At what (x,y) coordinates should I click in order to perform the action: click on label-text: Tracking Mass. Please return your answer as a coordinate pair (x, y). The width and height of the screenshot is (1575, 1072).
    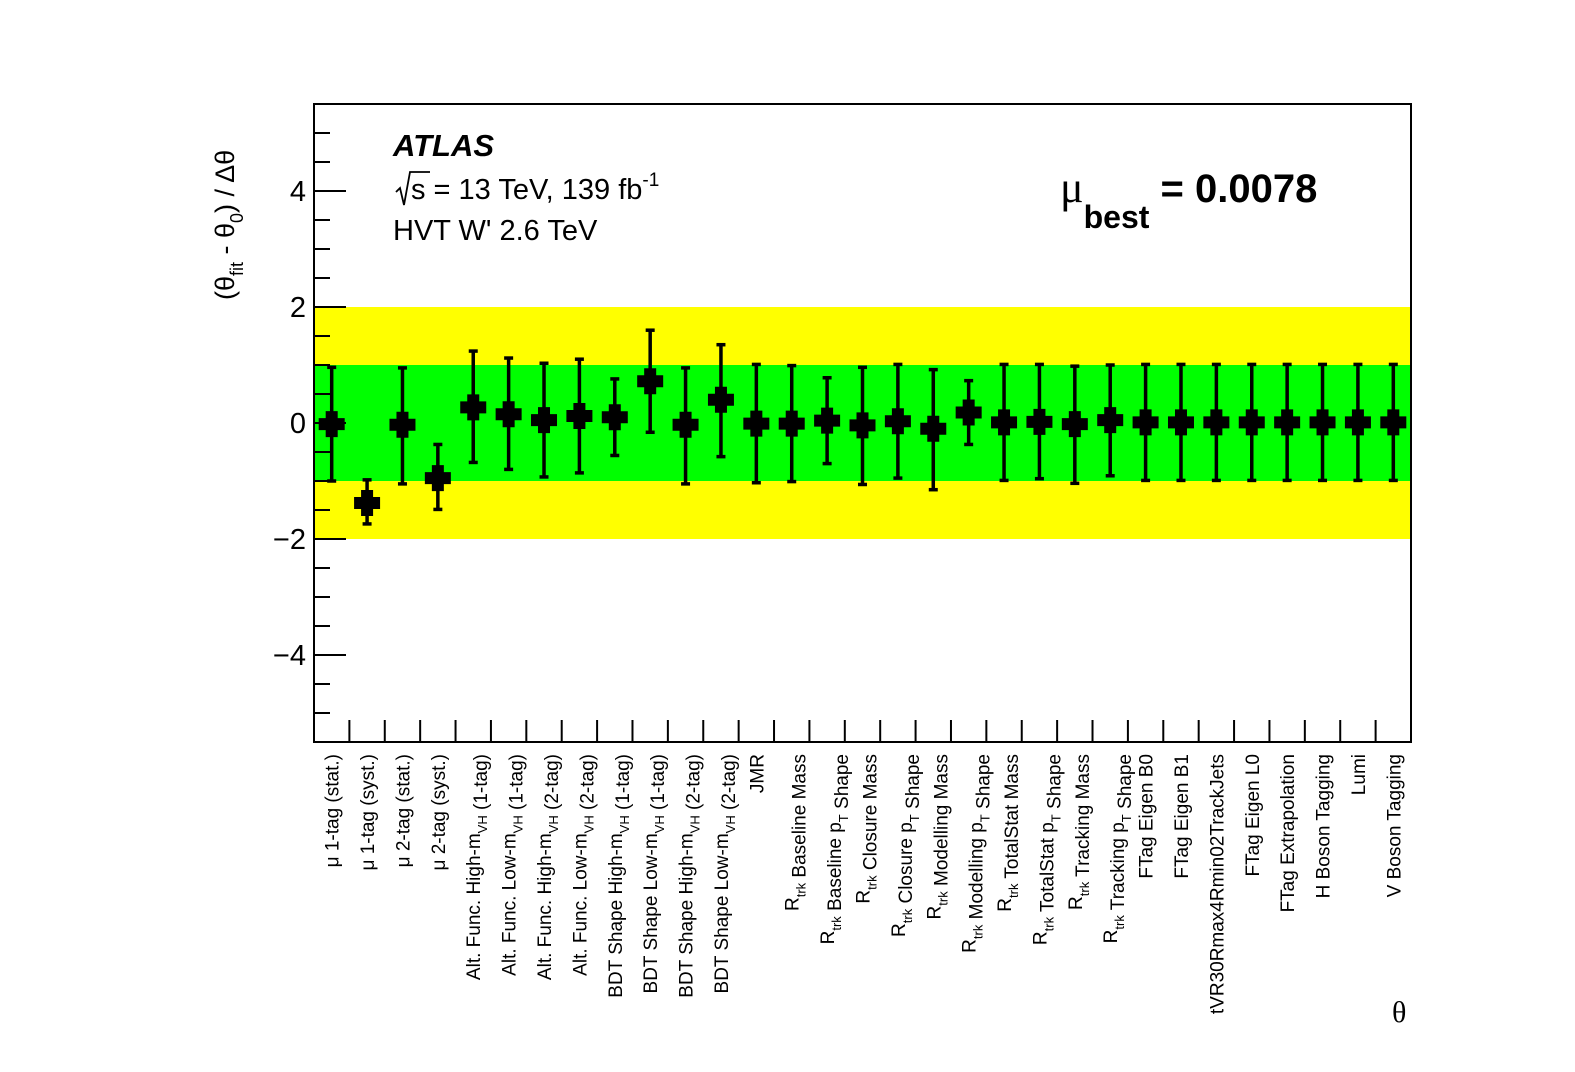
    Looking at the image, I should click on (1083, 818).